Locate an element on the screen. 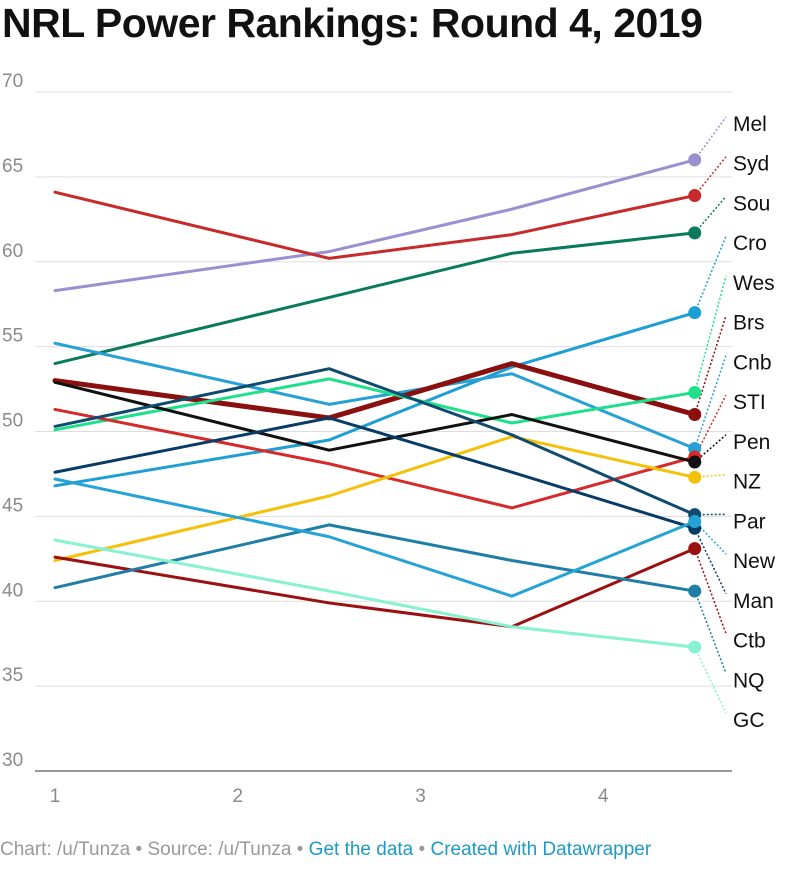 The height and width of the screenshot is (876, 800). series-label-gc: GC is located at coordinates (749, 720).